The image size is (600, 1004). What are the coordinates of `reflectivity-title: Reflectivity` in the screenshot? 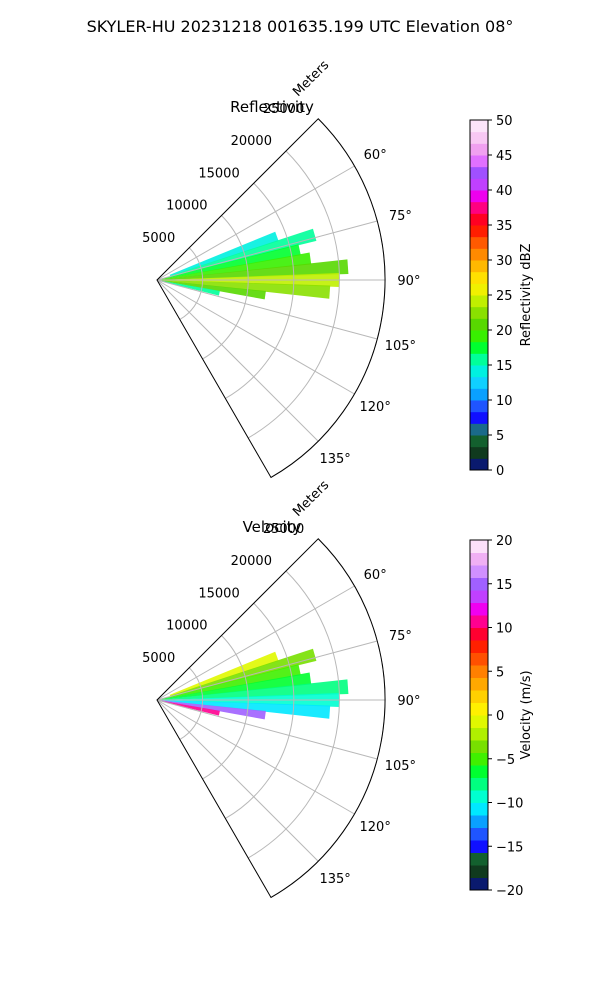 It's located at (272, 107).